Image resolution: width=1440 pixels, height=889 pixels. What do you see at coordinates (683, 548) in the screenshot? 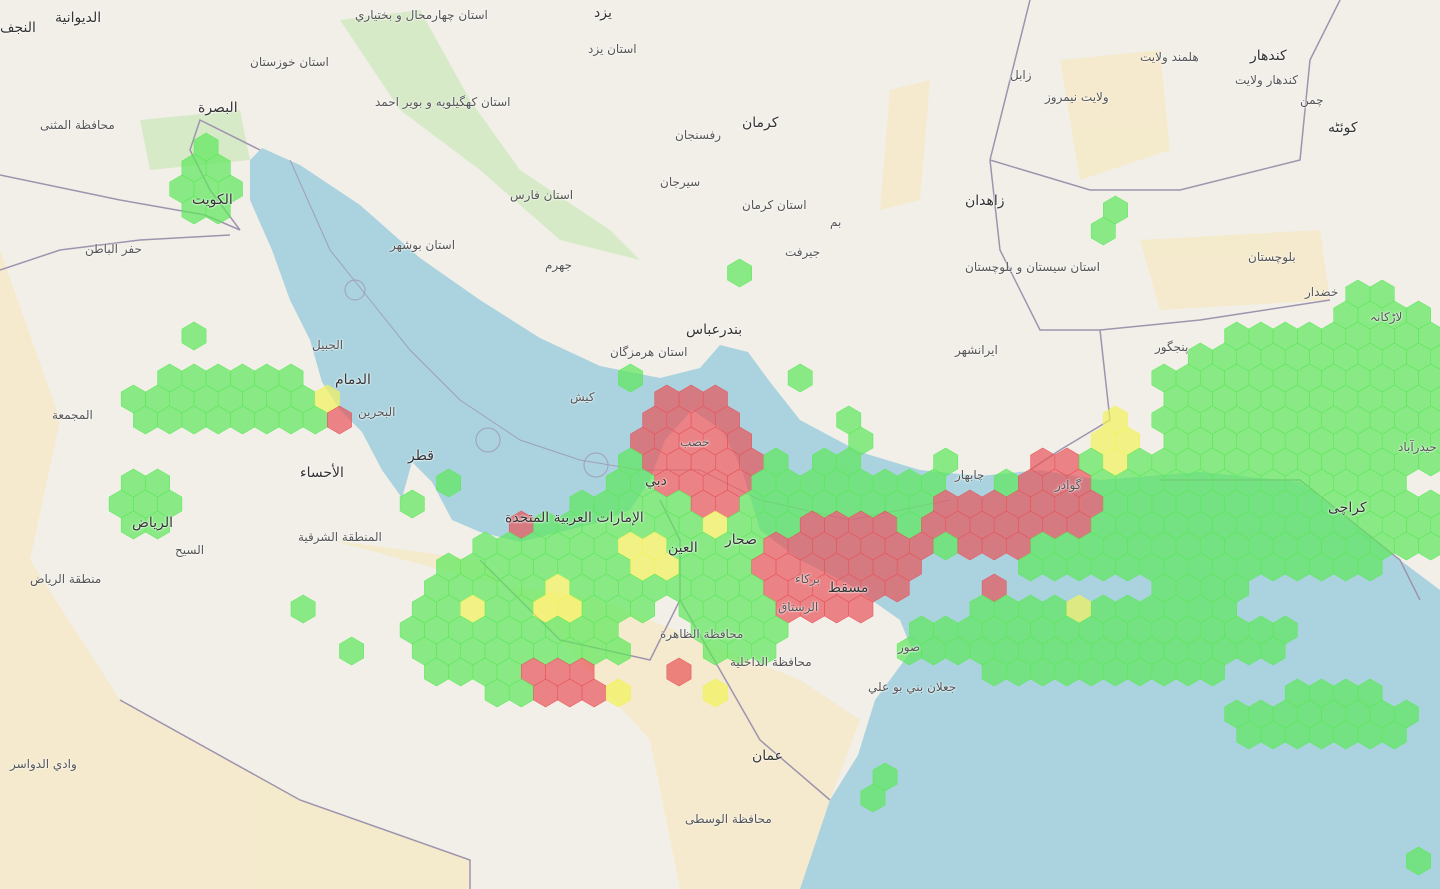
I see `label-ain: العين` at bounding box center [683, 548].